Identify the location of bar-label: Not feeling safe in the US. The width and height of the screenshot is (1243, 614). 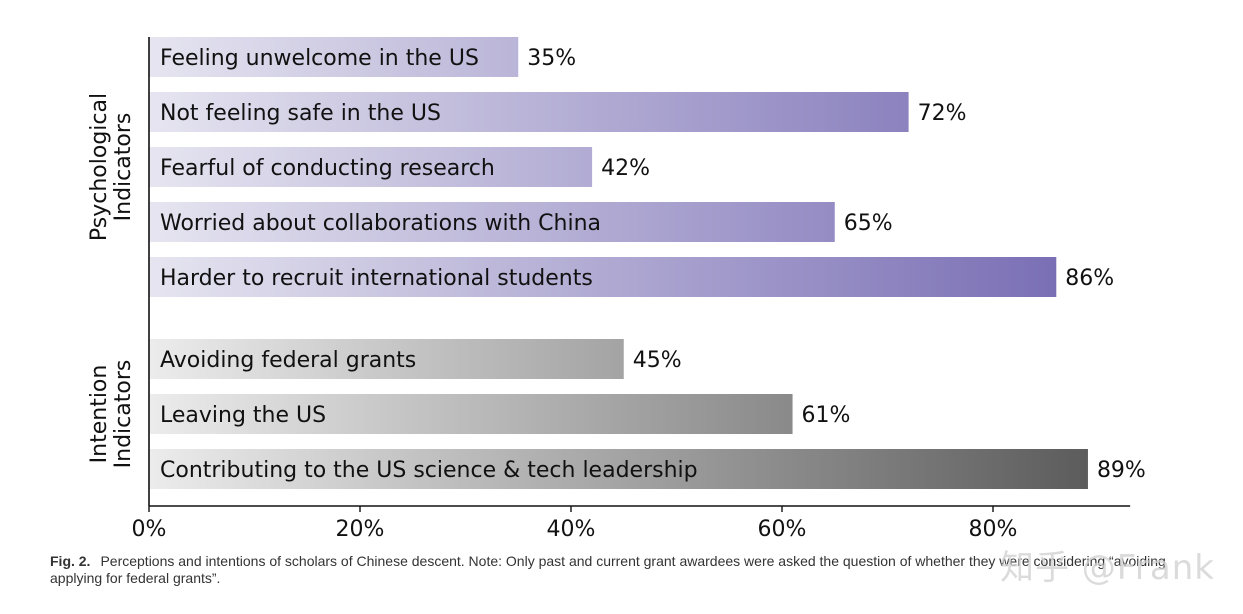
(300, 113).